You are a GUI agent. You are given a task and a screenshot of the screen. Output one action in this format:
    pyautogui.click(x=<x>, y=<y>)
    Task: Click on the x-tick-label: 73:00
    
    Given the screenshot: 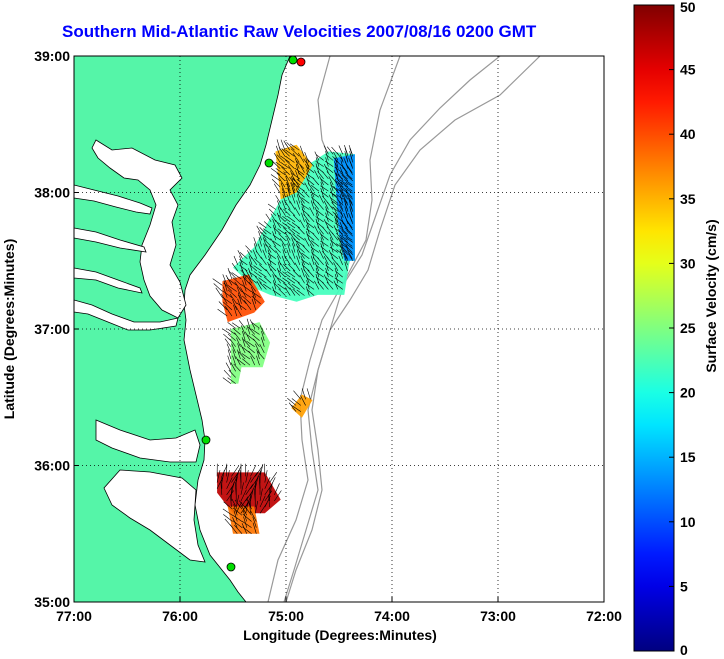 What is the action you would take?
    pyautogui.click(x=498, y=616)
    